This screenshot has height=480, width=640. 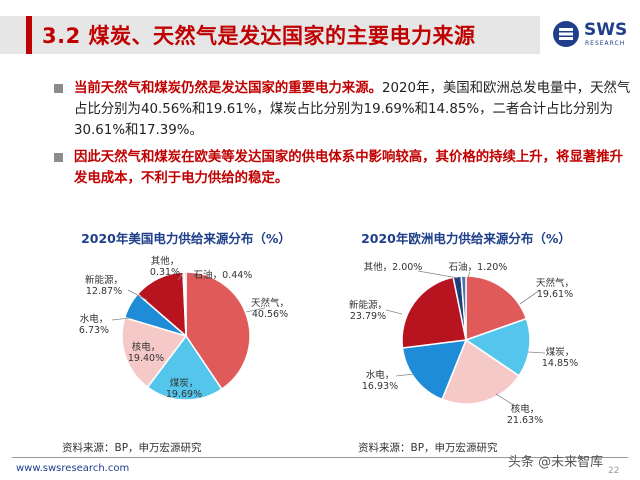 What do you see at coordinates (132, 448) in the screenshot?
I see `chart-source-us: 资料来源：BP，申万宏源研究` at bounding box center [132, 448].